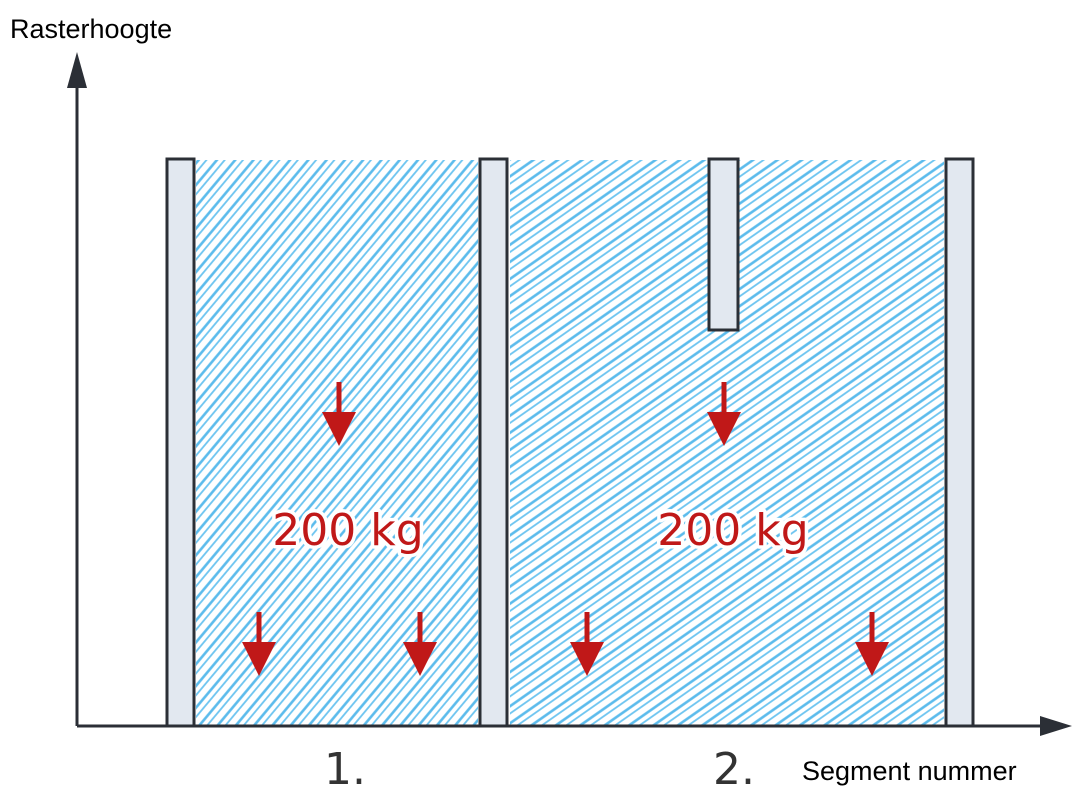 Image resolution: width=1072 pixels, height=787 pixels. What do you see at coordinates (91, 29) in the screenshot?
I see `y-axis-label: Rasterhoogte` at bounding box center [91, 29].